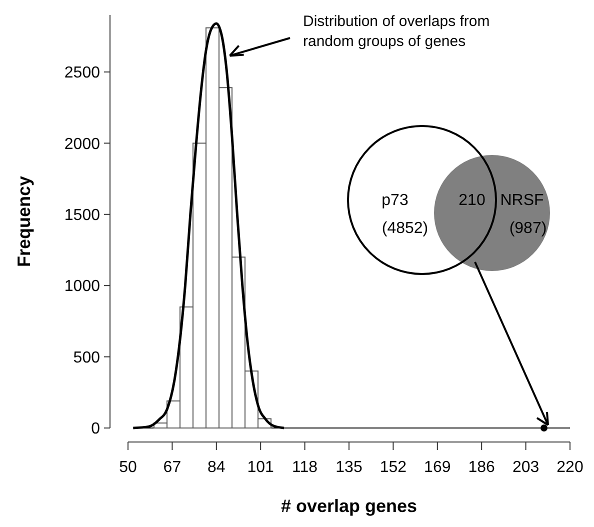 The image size is (594, 527). What do you see at coordinates (437, 467) in the screenshot?
I see `x-tick-label: 169` at bounding box center [437, 467].